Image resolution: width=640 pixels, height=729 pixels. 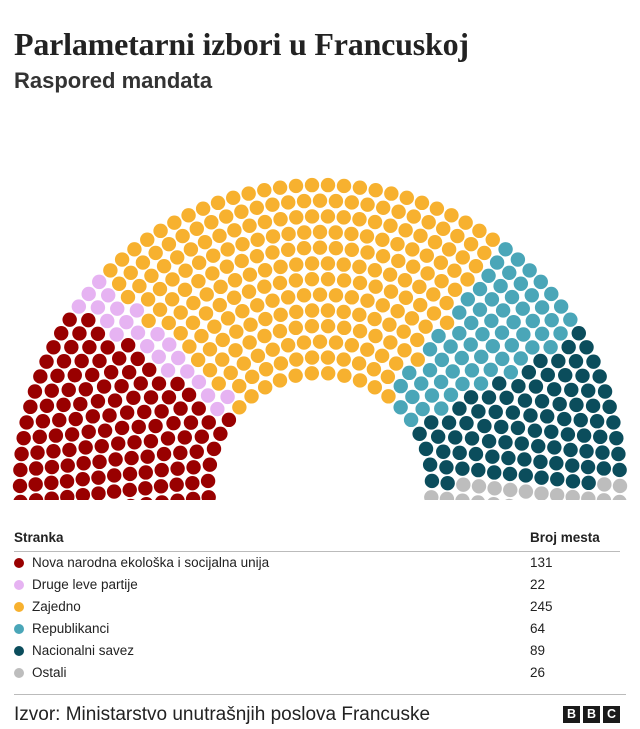 What do you see at coordinates (272, 537) in the screenshot?
I see `party-column-header: Stranka` at bounding box center [272, 537].